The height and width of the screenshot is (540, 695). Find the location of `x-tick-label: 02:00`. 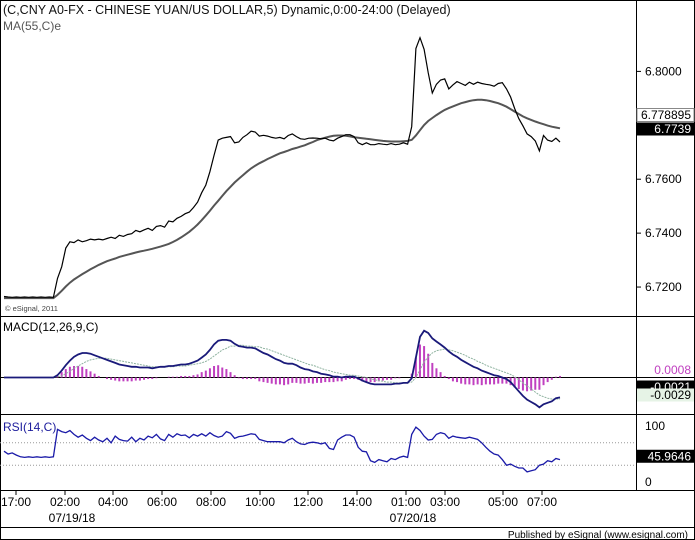

x-tick-label: 02:00 is located at coordinates (65, 502).